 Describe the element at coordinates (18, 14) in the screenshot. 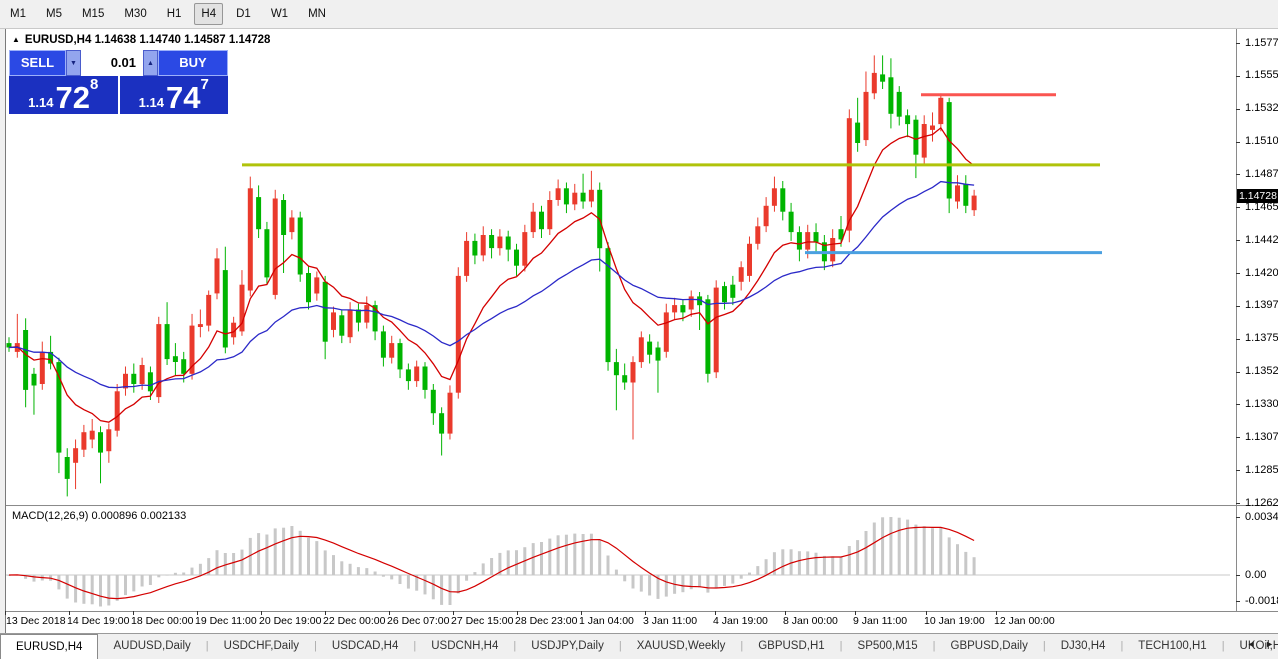

I see `timeframe-button-m1: M1` at that location.